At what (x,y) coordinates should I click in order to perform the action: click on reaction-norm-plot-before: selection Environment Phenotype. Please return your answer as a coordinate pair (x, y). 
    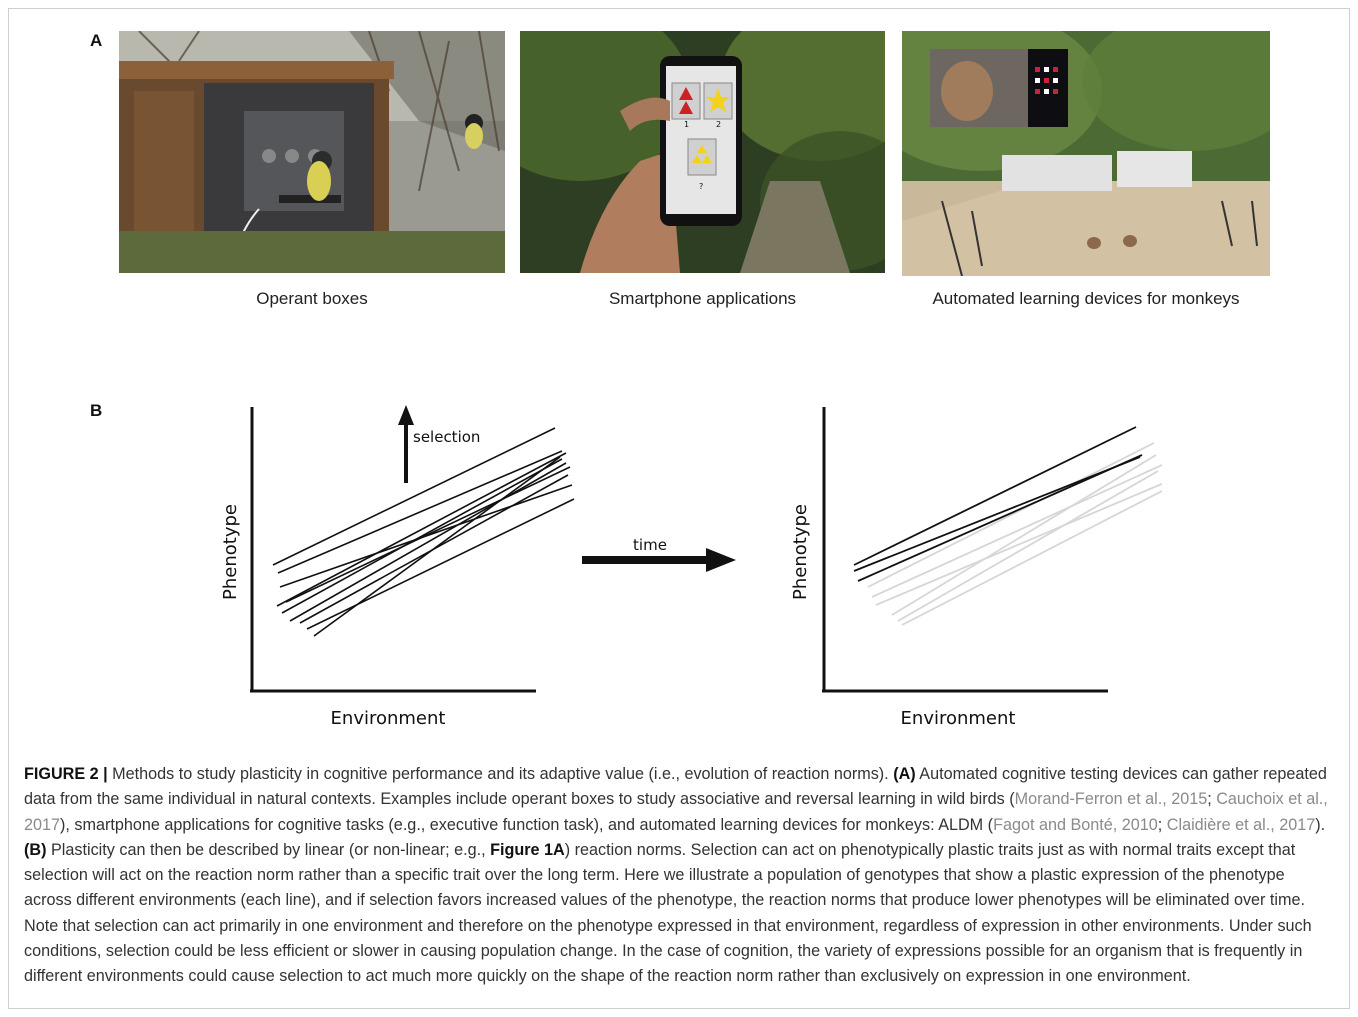
    Looking at the image, I should click on (397, 567).